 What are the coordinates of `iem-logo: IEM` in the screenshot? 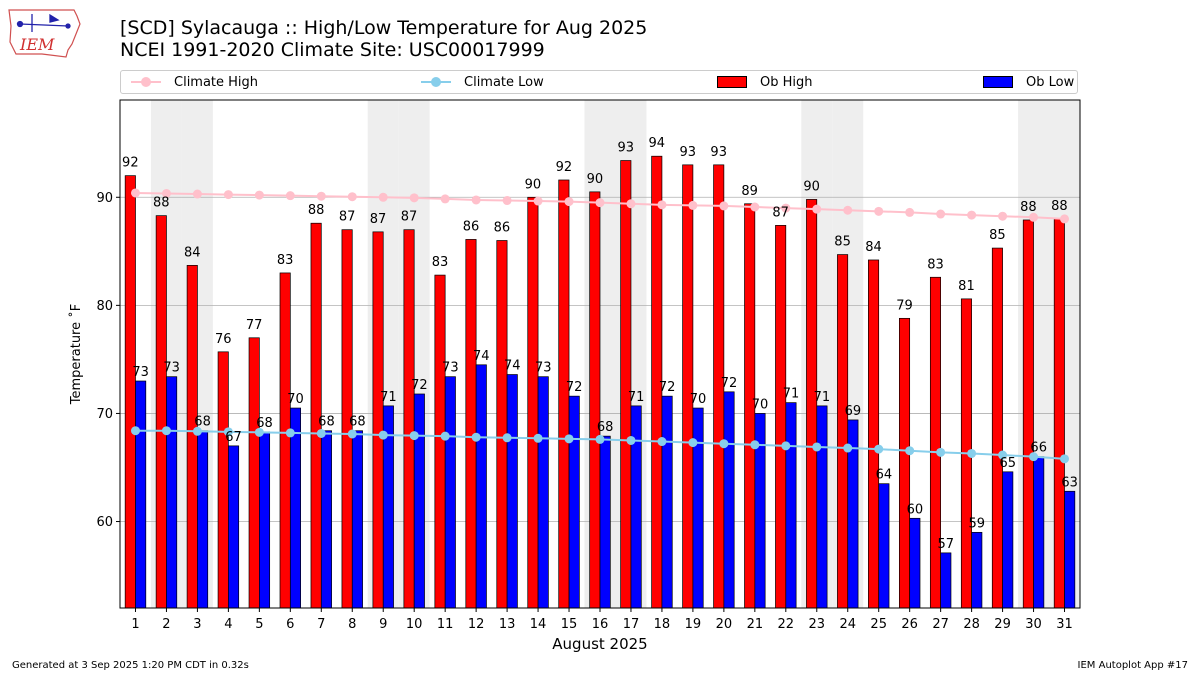 It's located at (44, 33).